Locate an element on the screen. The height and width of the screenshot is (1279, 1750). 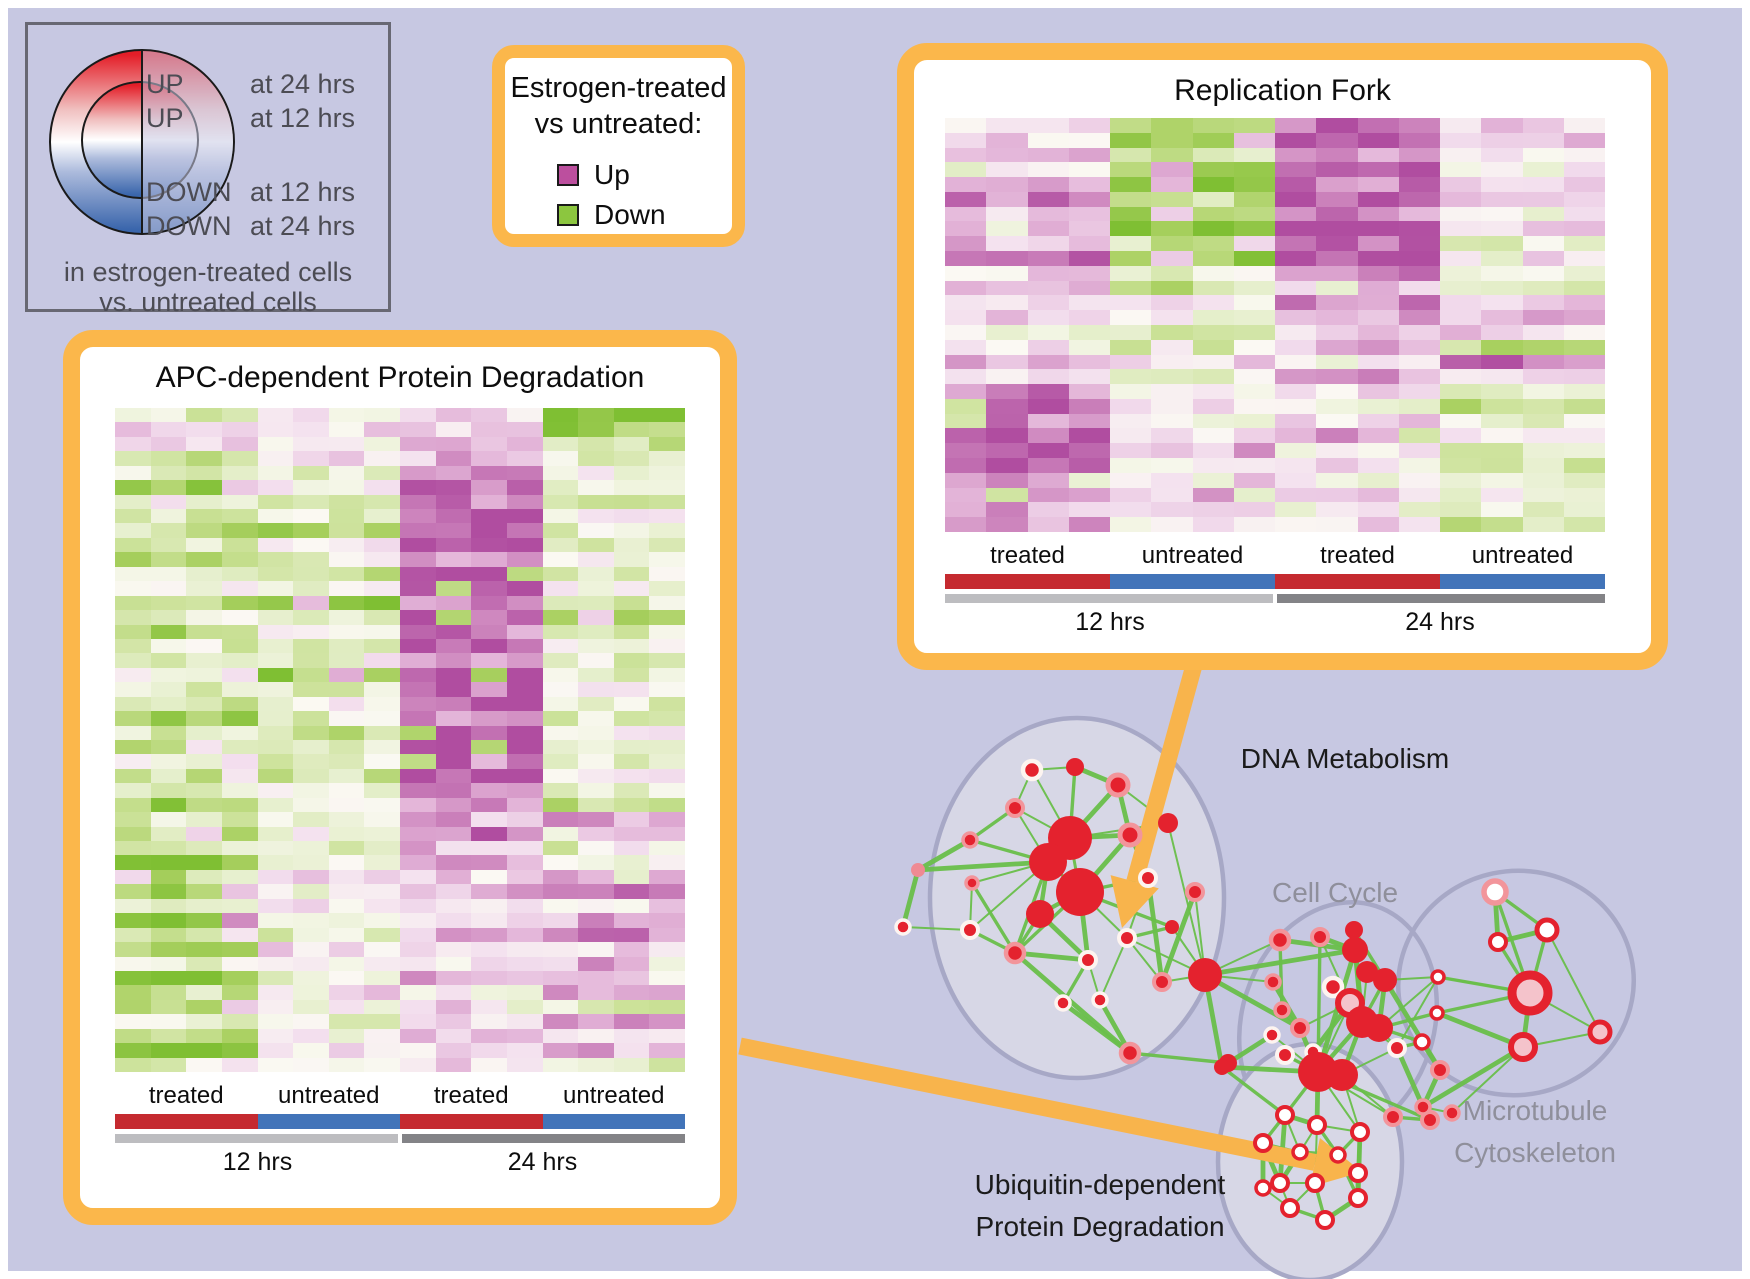
gene-node-ringW is located at coordinates (1088, 960).